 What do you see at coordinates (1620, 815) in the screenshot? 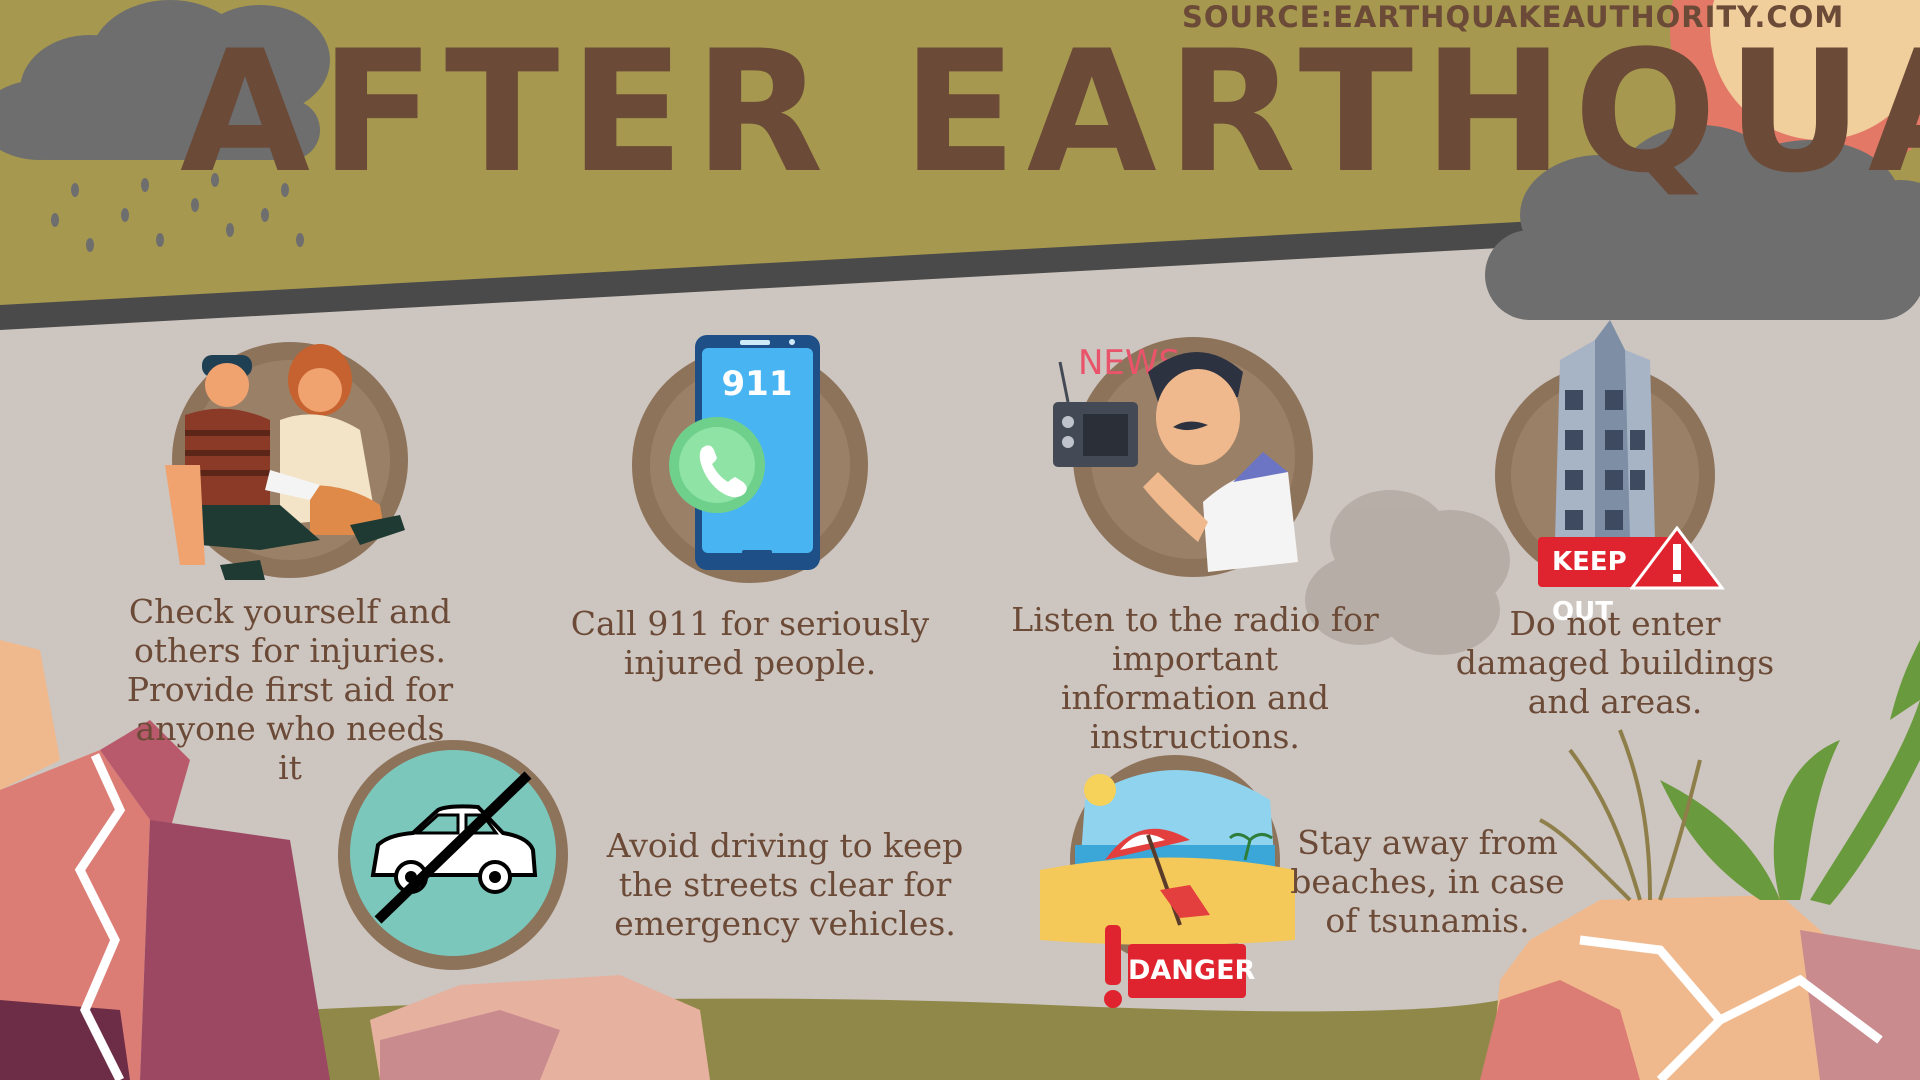
I see `grass-icon` at bounding box center [1620, 815].